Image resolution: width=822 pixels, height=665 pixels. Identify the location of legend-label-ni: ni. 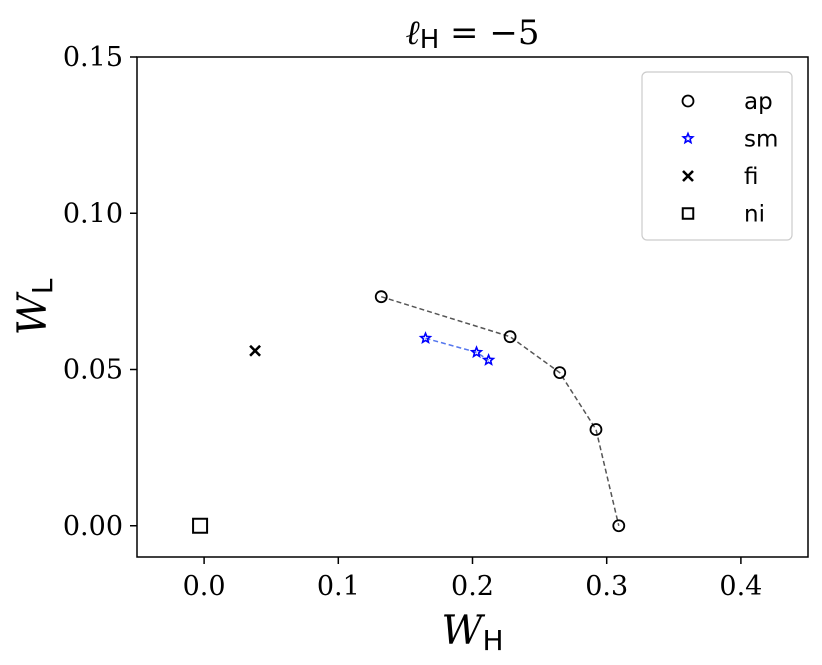
(754, 215).